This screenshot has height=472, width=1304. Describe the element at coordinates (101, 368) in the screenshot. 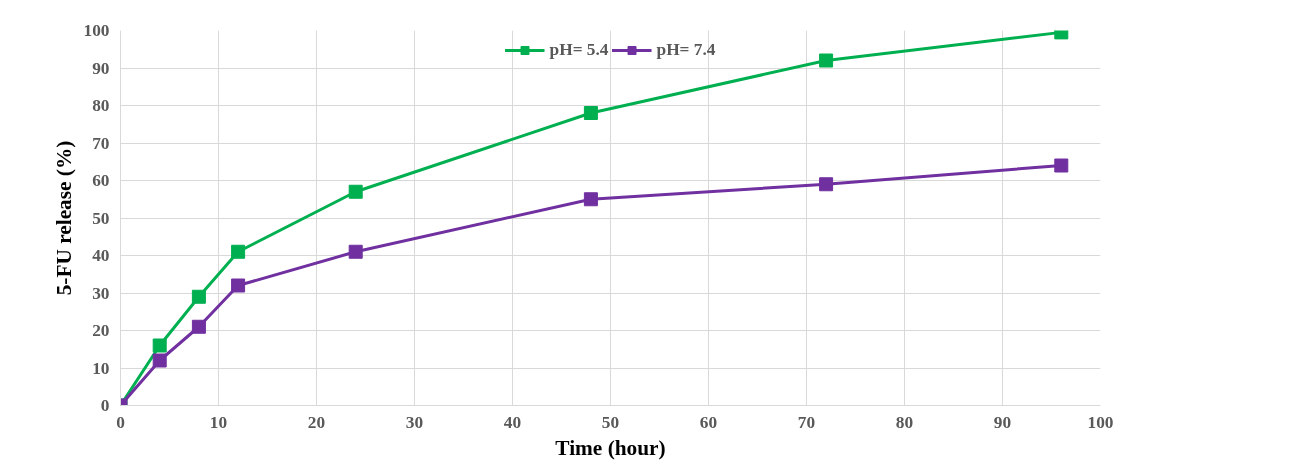

I see `y-tick-label: 10` at that location.